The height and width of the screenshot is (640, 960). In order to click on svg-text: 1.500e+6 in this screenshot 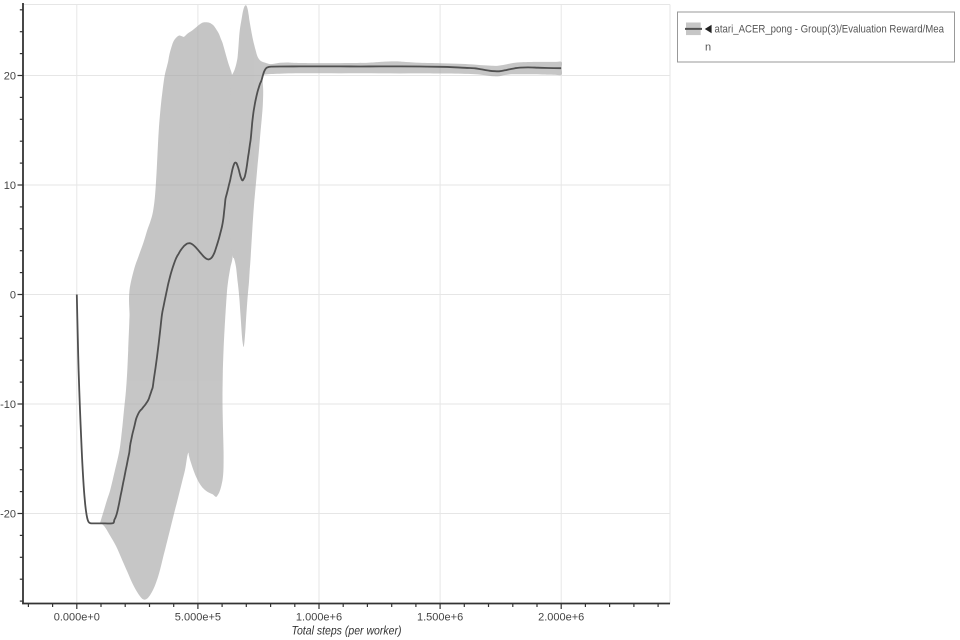, I will do `click(440, 618)`.